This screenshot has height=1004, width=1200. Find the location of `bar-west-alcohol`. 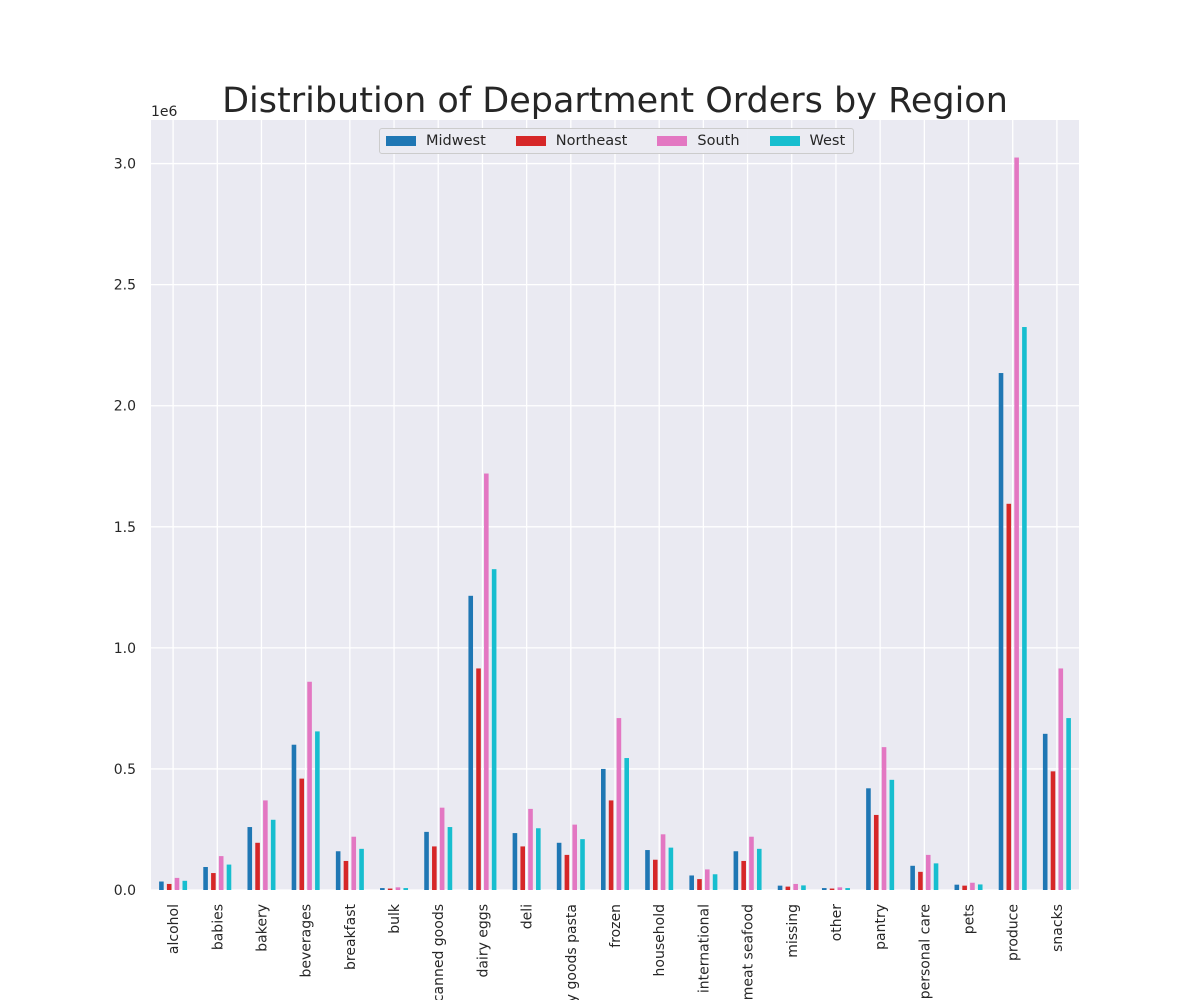

bar-west-alcohol is located at coordinates (185, 885).